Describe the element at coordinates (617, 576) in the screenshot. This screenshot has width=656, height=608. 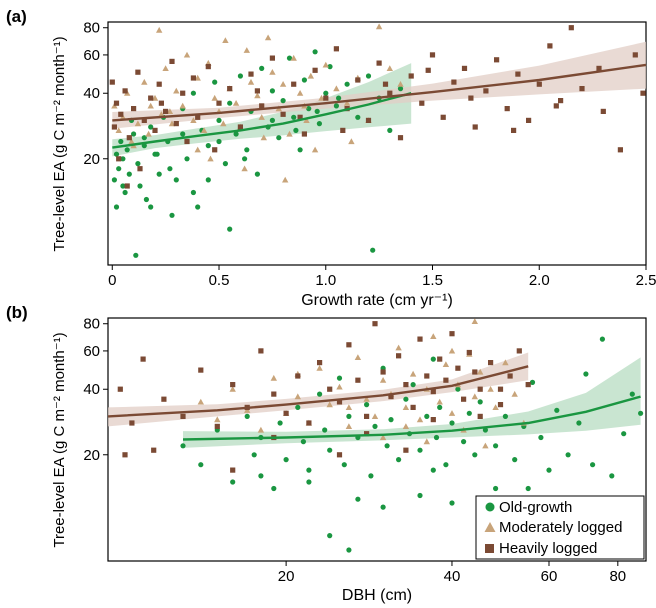
I see `x-tick-label: 80` at that location.